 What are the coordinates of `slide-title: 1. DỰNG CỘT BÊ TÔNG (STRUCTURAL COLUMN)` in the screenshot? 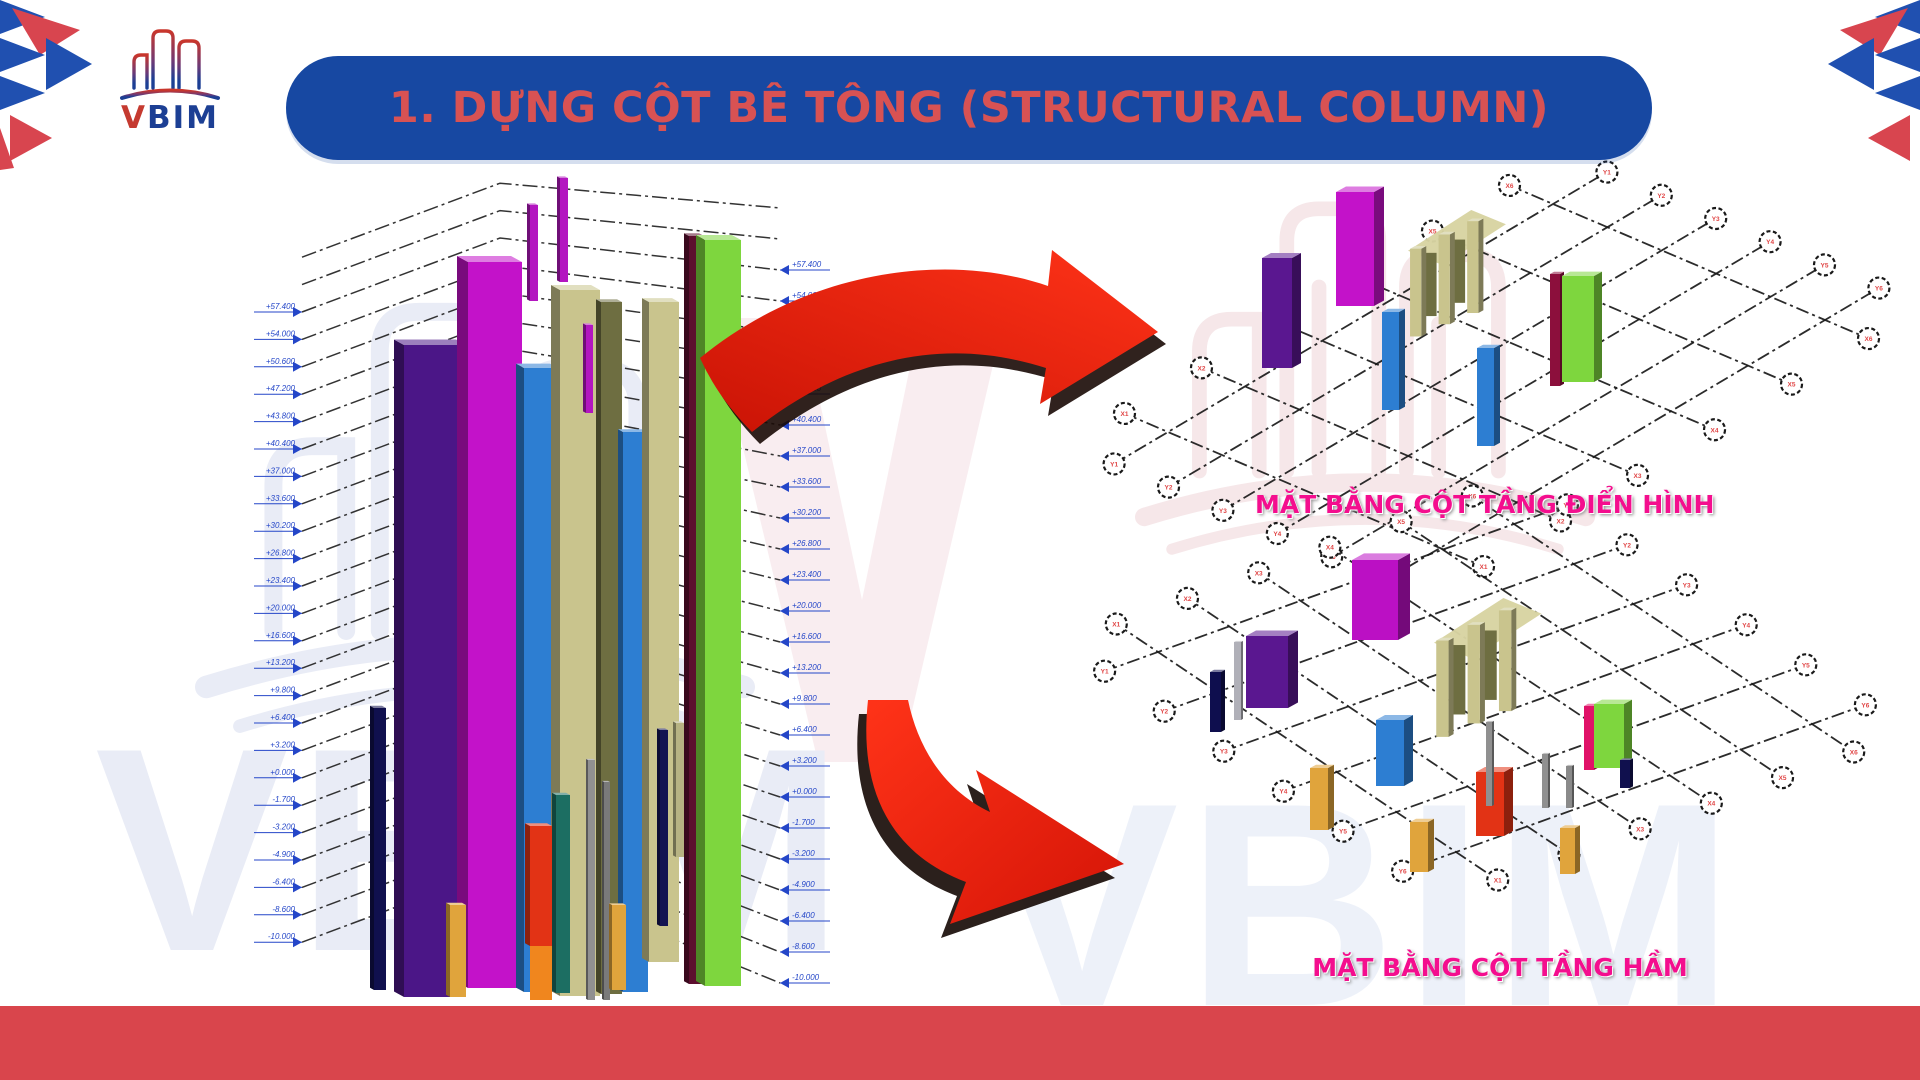 It's located at (969, 108).